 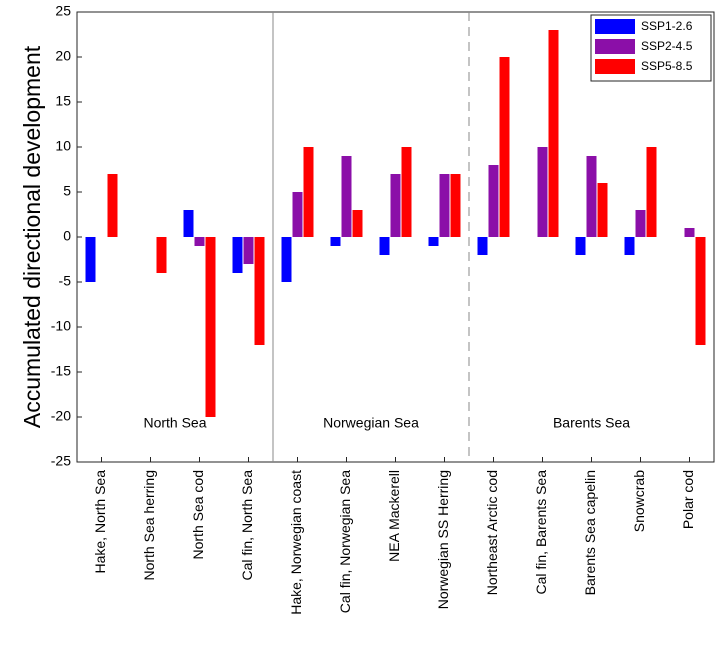 I want to click on region-label: Norwegian Sea, so click(x=371, y=423).